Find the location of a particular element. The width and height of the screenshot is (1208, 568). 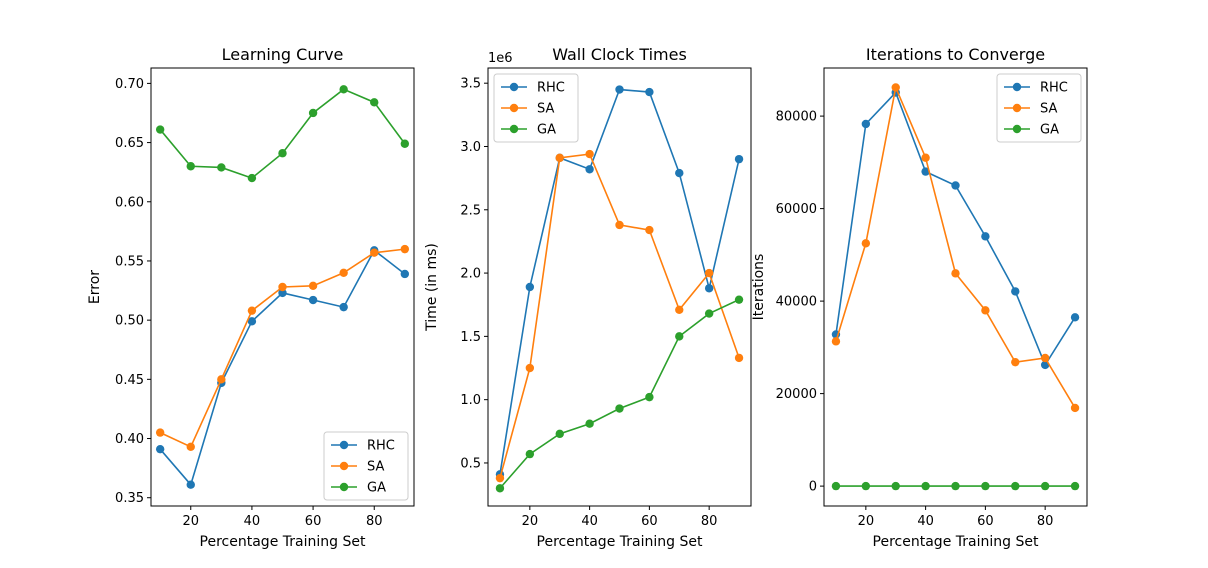

y-tick-label: 0.60 is located at coordinates (129, 202).